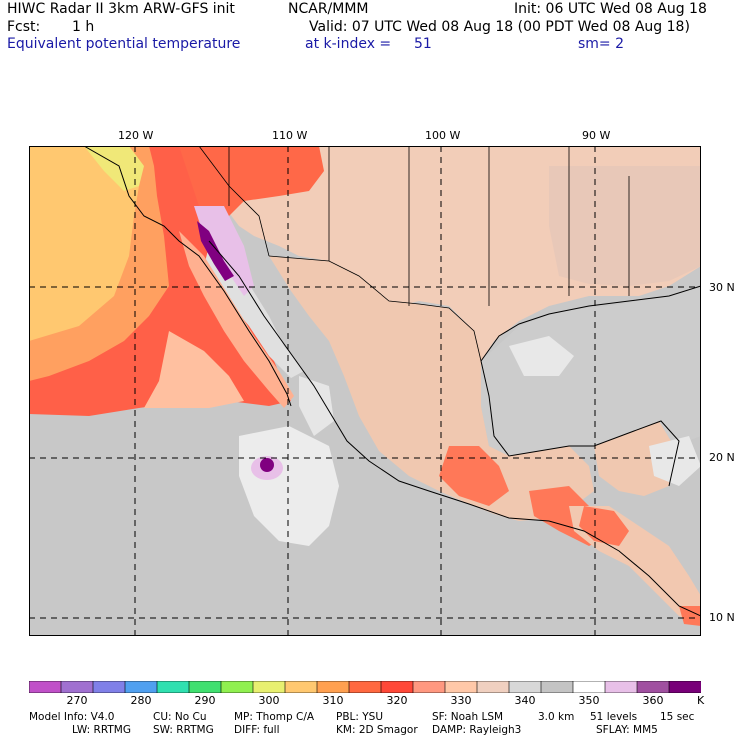  What do you see at coordinates (625, 226) in the screenshot?
I see `us-southeast-land` at bounding box center [625, 226].